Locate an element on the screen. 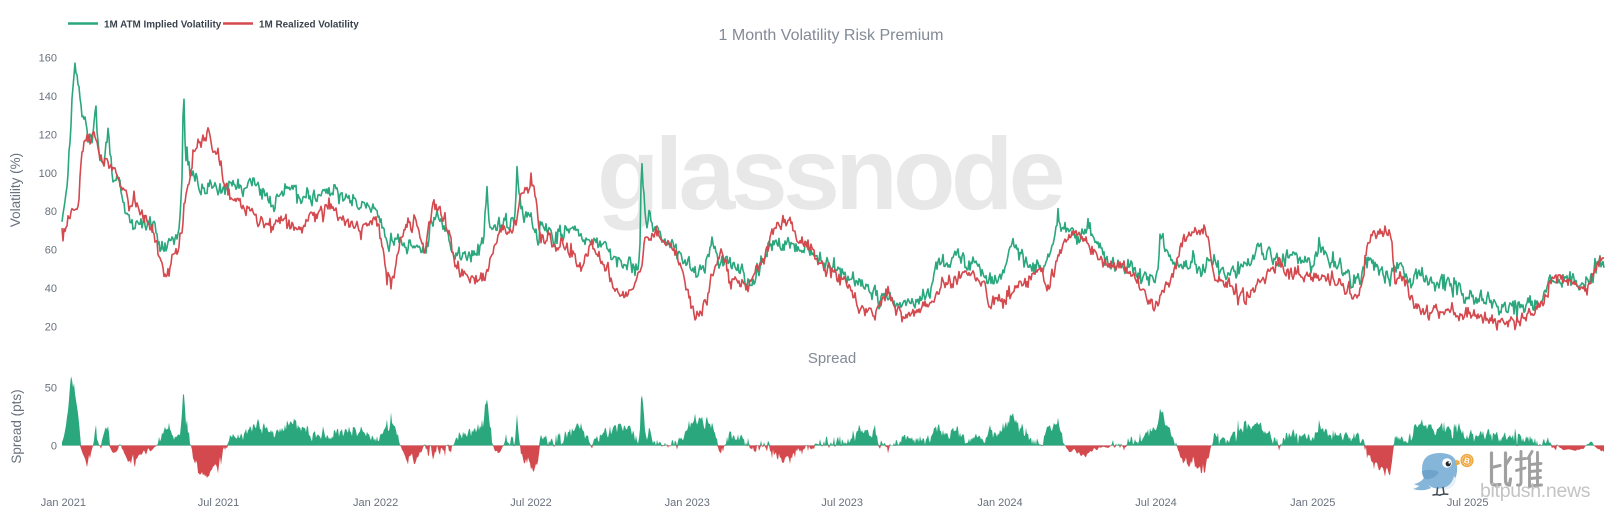  svg-text: Volatility (%) is located at coordinates (15, 190).